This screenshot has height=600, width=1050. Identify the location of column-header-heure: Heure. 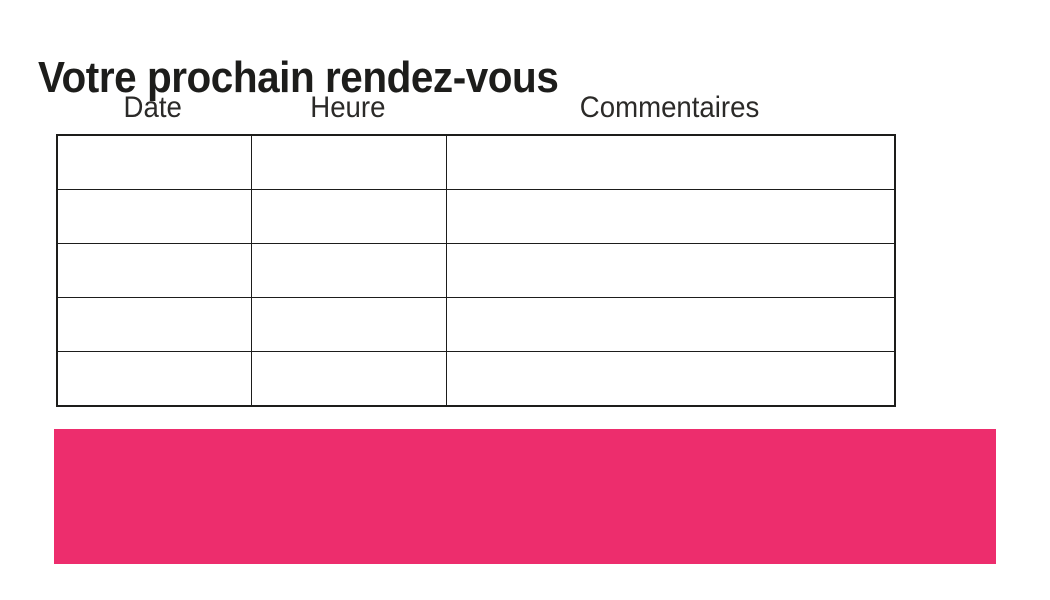
(347, 108).